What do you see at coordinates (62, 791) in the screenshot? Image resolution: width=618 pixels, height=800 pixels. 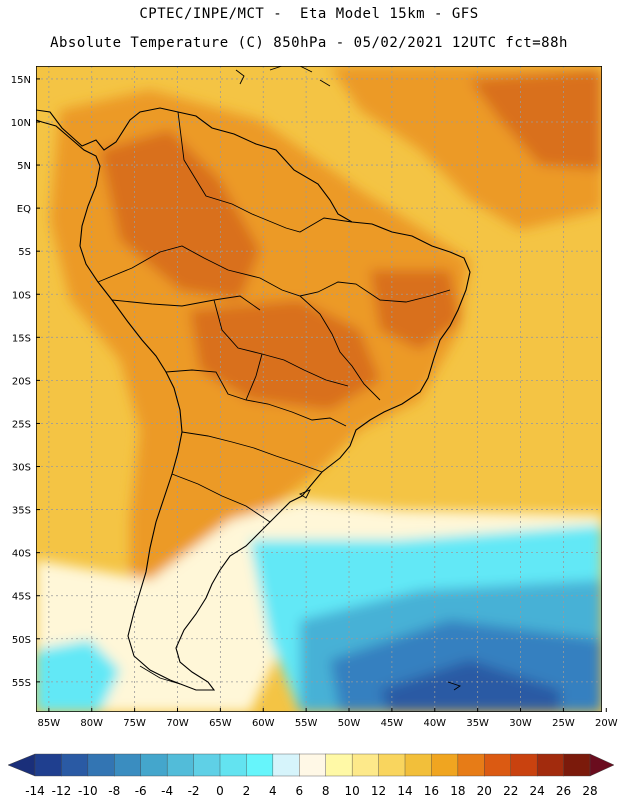 I see `colorbar-label: -12` at bounding box center [62, 791].